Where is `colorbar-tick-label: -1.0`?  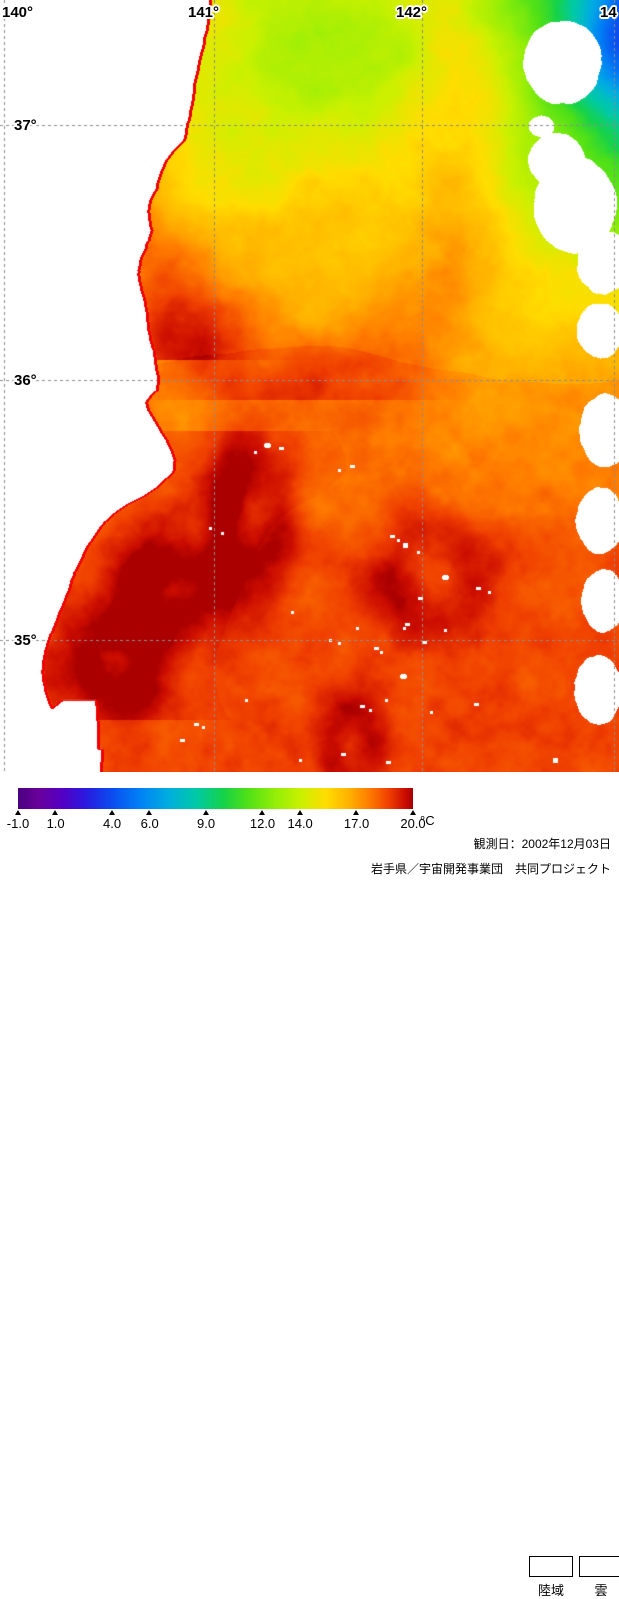 colorbar-tick-label: -1.0 is located at coordinates (18, 823).